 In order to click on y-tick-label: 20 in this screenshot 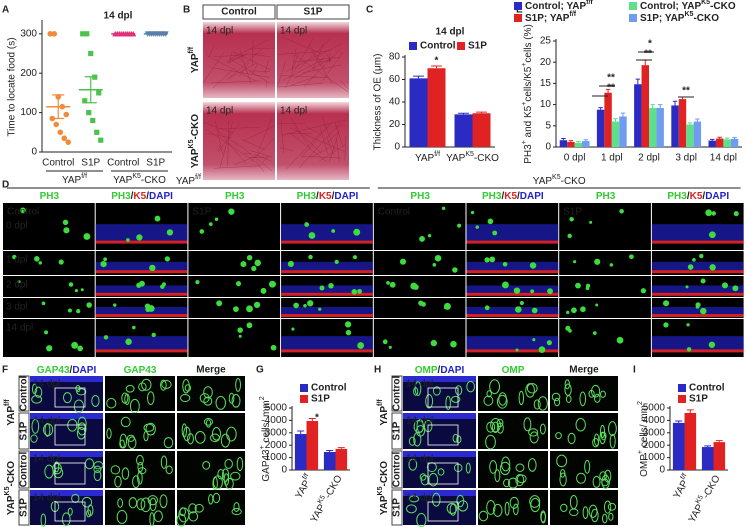, I will do `click(395, 124)`.